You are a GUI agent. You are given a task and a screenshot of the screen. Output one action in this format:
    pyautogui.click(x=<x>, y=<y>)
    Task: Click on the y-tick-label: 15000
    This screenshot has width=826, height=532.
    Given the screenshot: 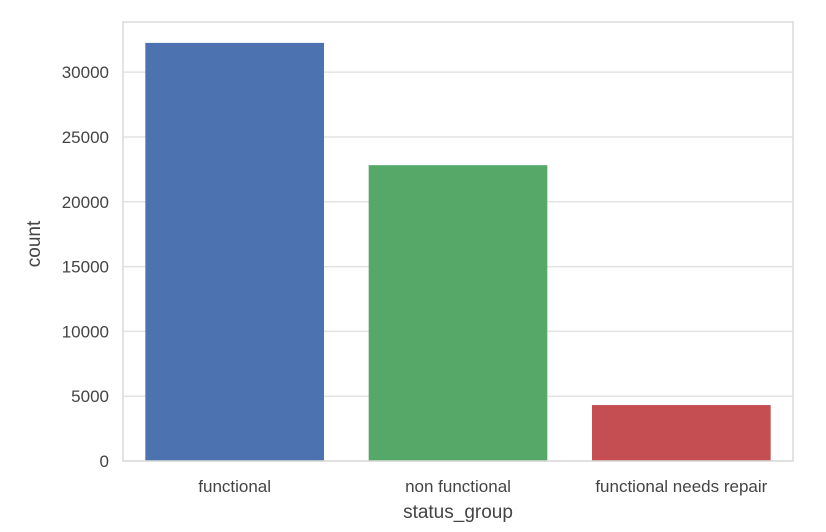 What is the action you would take?
    pyautogui.click(x=85, y=267)
    